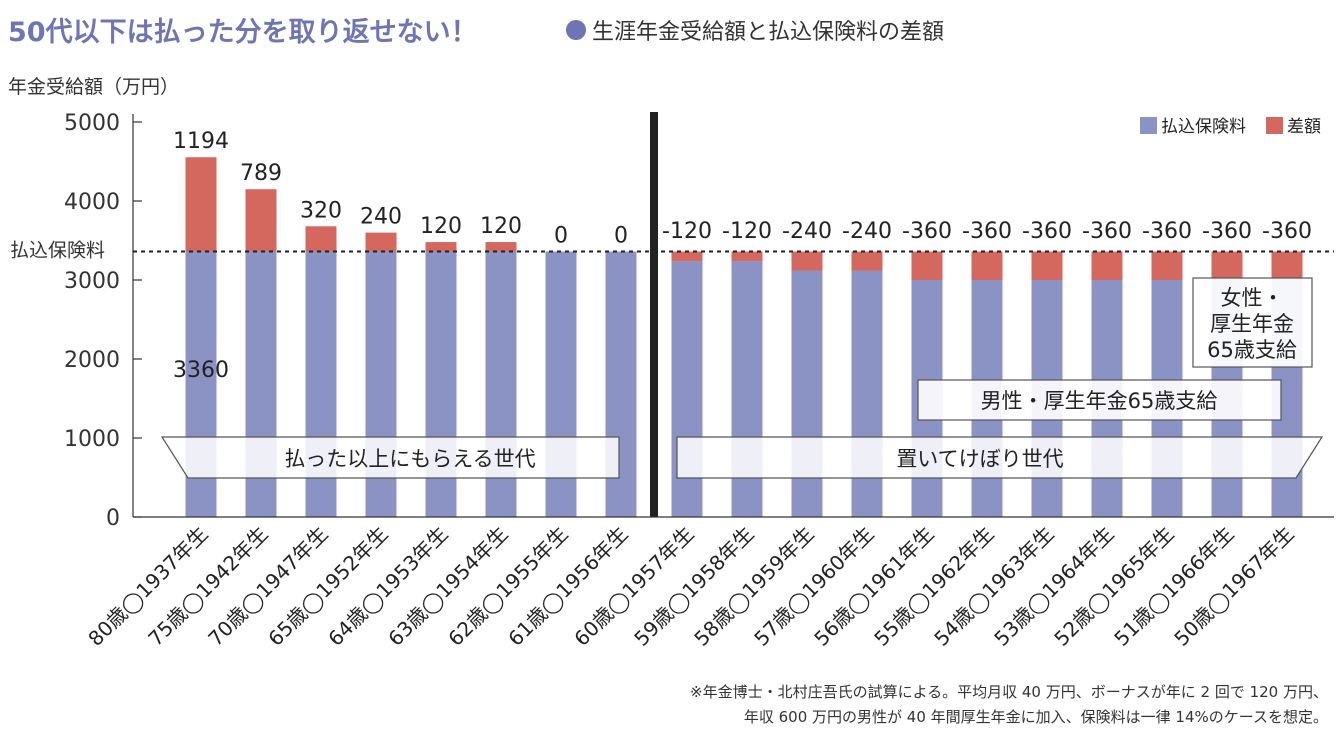 The height and width of the screenshot is (736, 1340). What do you see at coordinates (261, 173) in the screenshot?
I see `data-label: 789` at bounding box center [261, 173].